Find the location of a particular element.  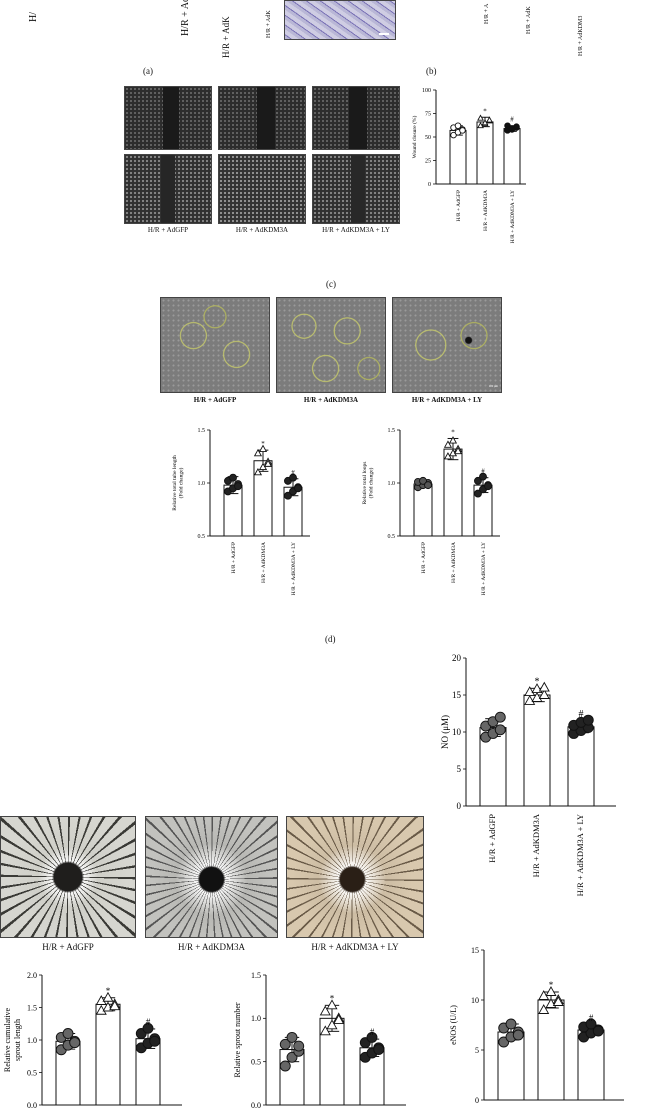

x-category-label: H/R + AdKDM3A is located at coordinates (536, 845).